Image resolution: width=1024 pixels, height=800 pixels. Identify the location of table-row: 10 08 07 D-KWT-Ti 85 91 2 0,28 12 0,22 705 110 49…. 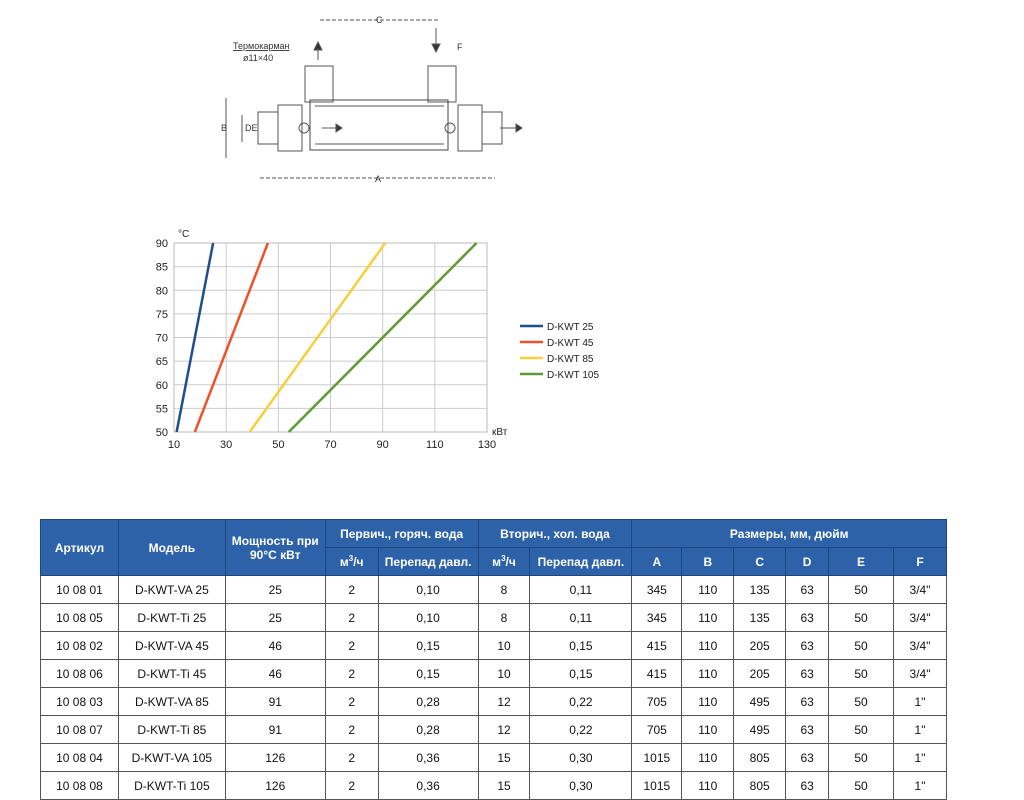
(494, 729).